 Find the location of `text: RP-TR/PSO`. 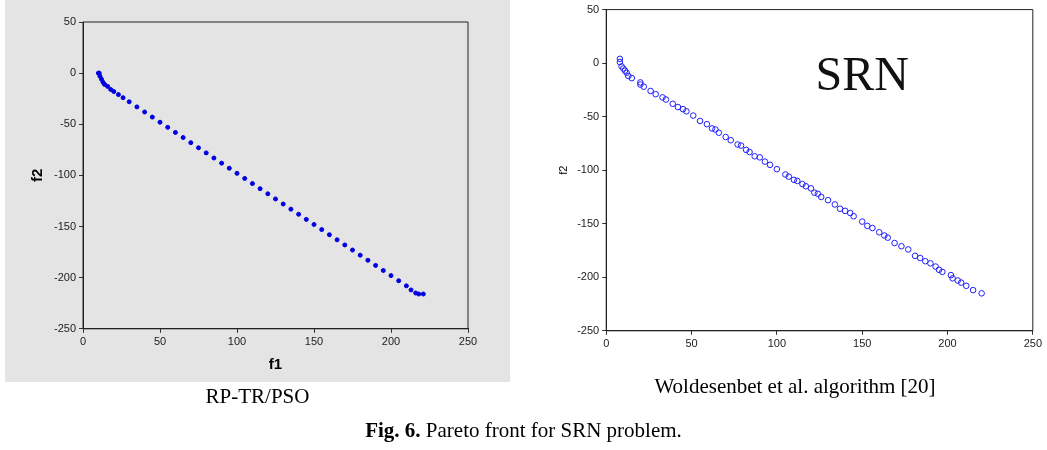

text: RP-TR/PSO is located at coordinates (257, 396).